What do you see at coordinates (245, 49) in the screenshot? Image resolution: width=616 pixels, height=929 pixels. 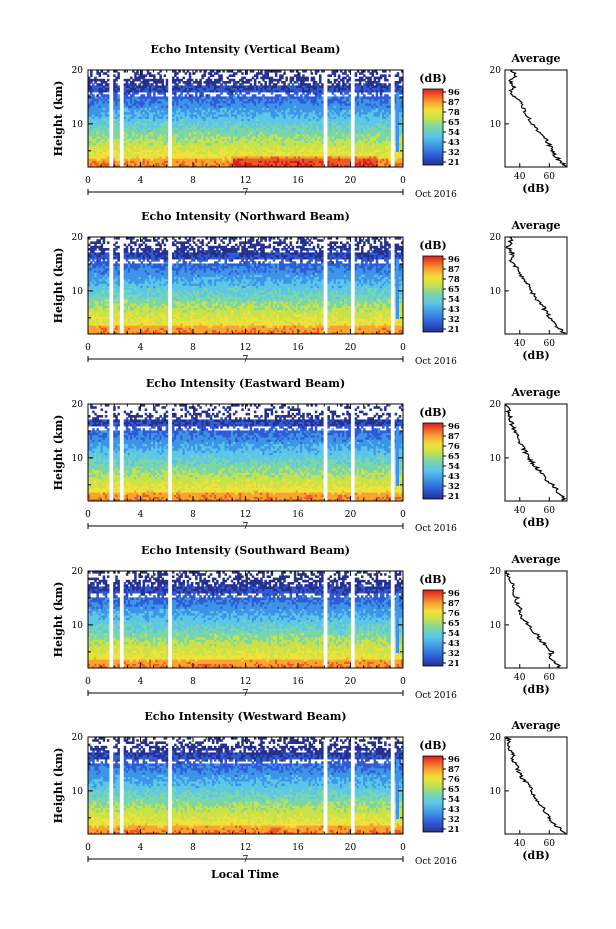 I see `panel-title: Echo Intensity (Vertical Beam)` at bounding box center [245, 49].